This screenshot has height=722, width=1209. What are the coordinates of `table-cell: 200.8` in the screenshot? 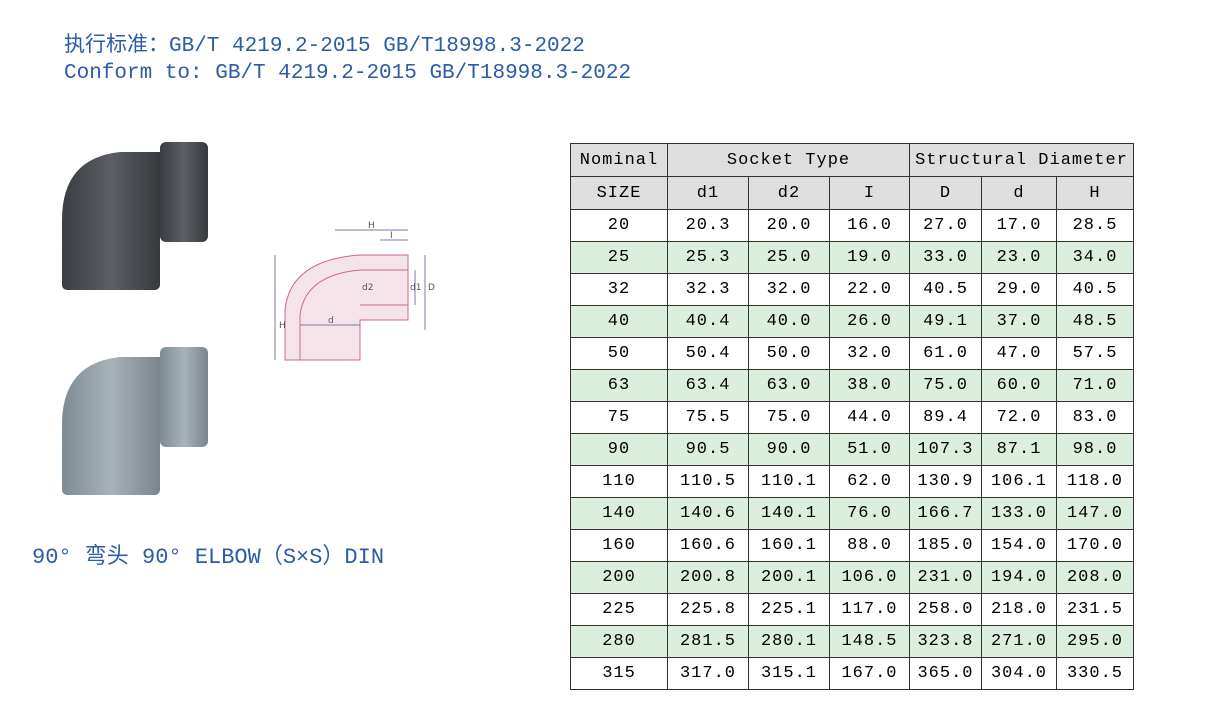 It's located at (708, 577).